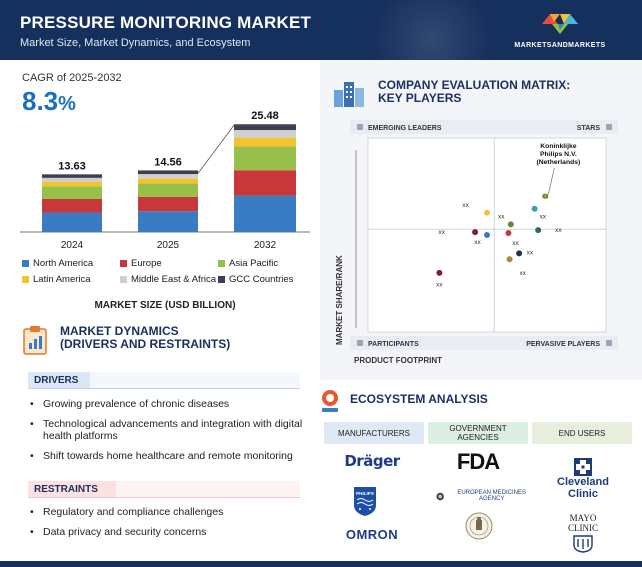  Describe the element at coordinates (35, 340) in the screenshot. I see `clipboard-chart-icon` at that location.